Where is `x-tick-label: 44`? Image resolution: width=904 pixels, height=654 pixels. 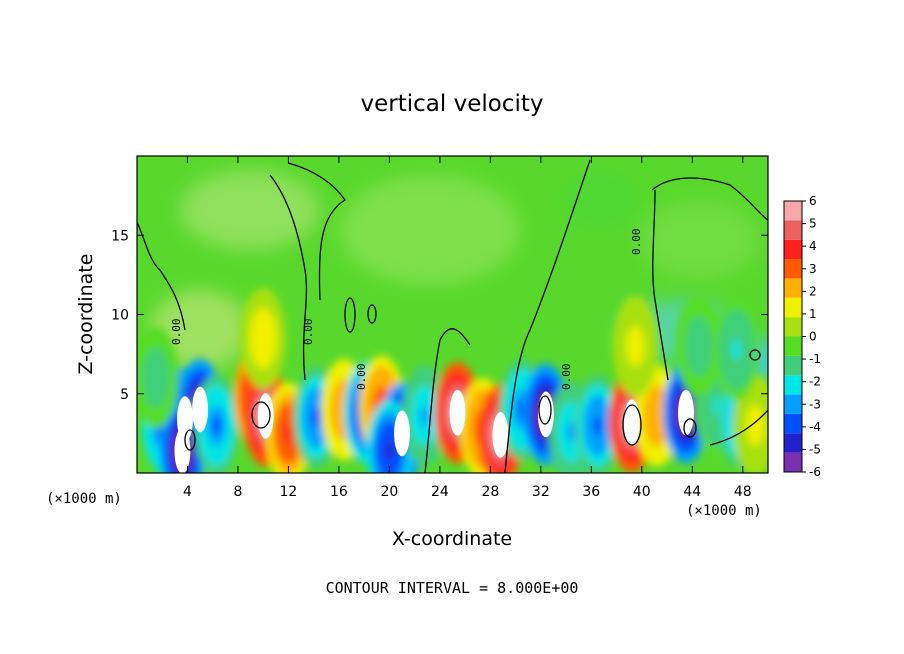
x-tick-label: 44 is located at coordinates (692, 492).